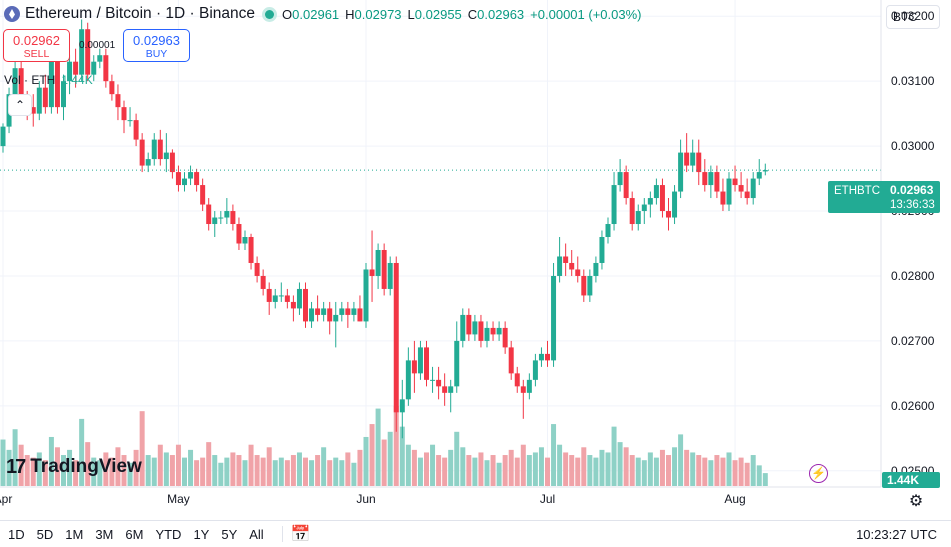 This screenshot has height=547, width=951. What do you see at coordinates (916, 501) in the screenshot?
I see `gear-icon: ⚙` at bounding box center [916, 501].